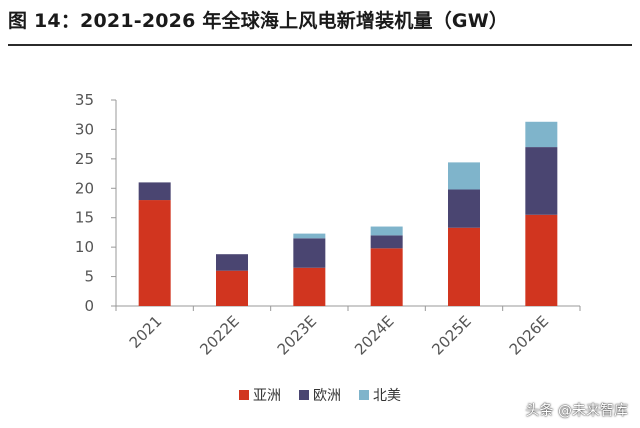  Describe the element at coordinates (529, 335) in the screenshot. I see `x-tick-label: 2026E` at that location.